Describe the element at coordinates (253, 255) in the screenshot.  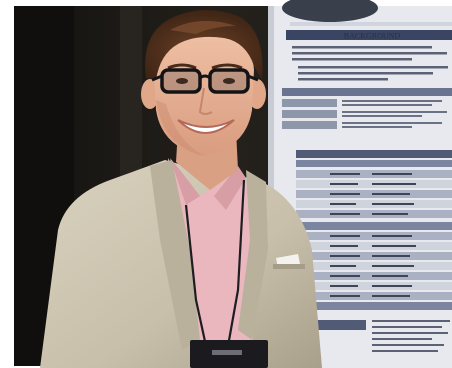
I see `right-lapel` at that location.